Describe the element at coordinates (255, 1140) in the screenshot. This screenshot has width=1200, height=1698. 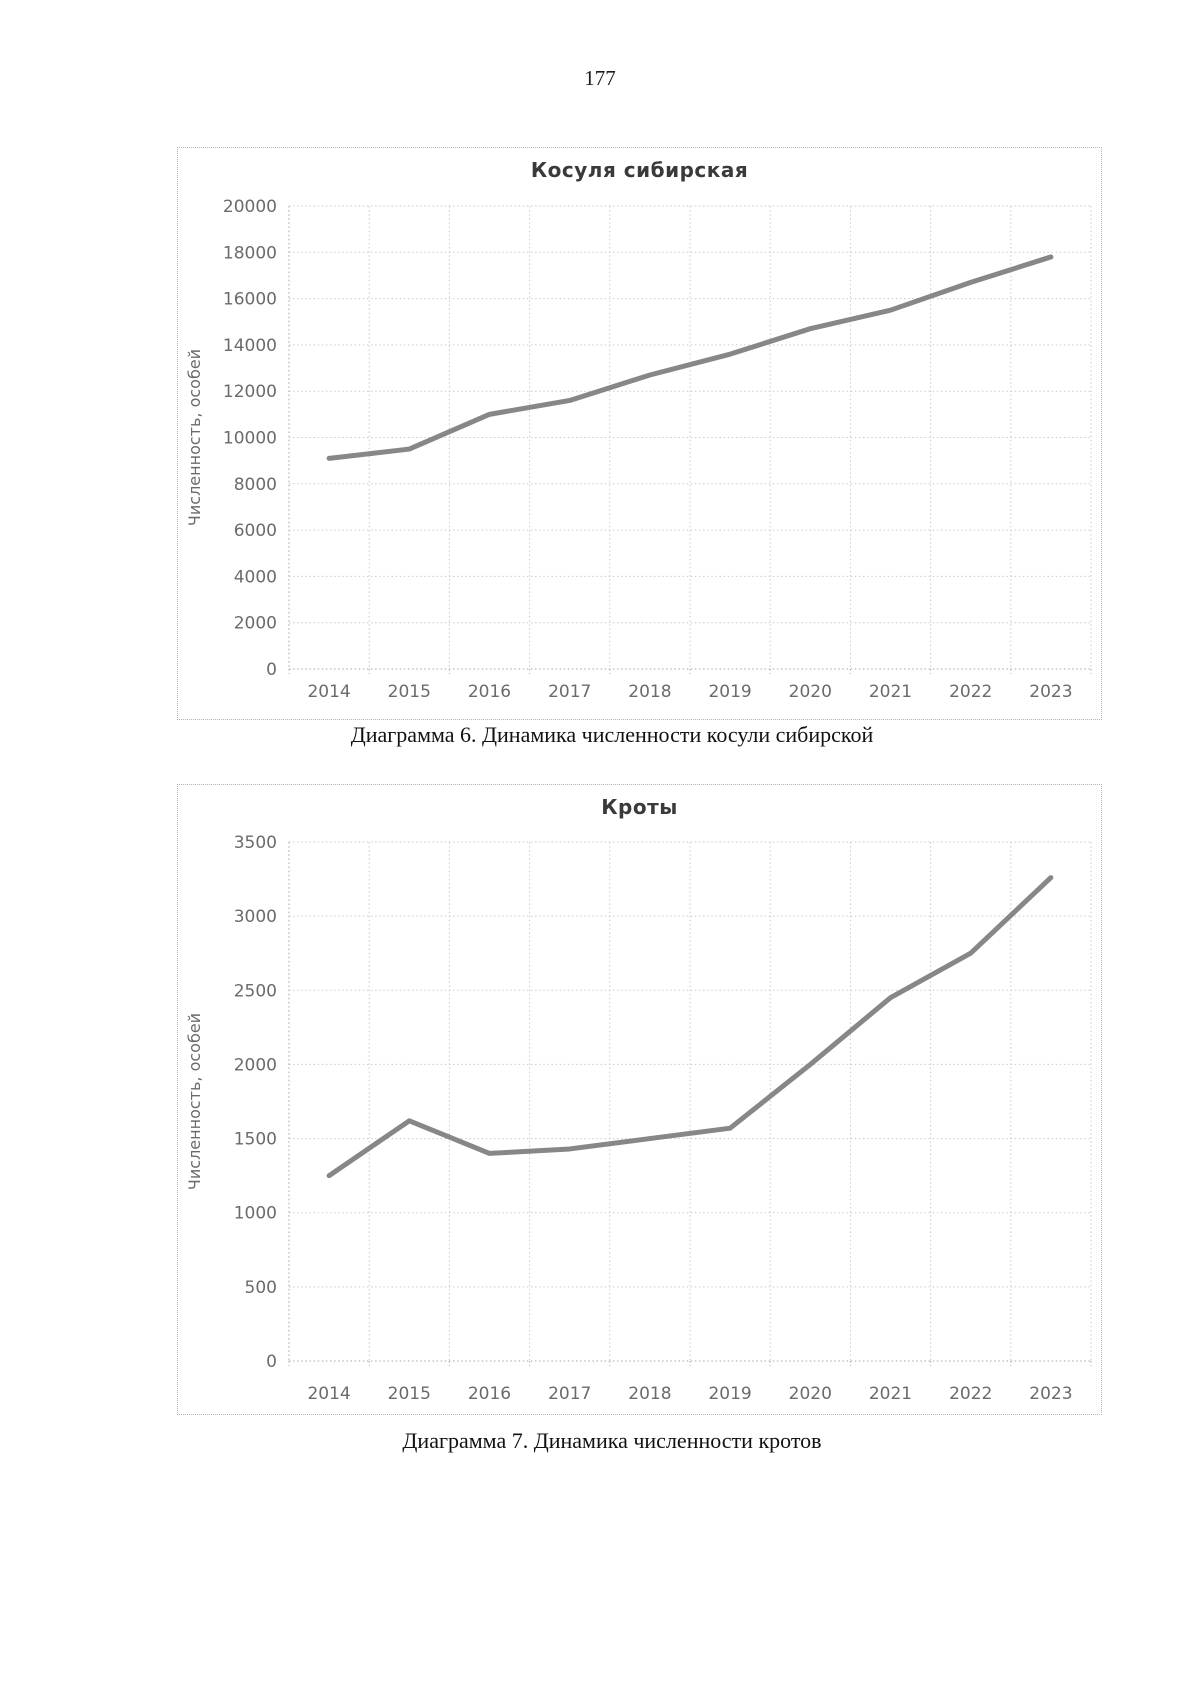
I see `y-tick-label: 1500` at that location.